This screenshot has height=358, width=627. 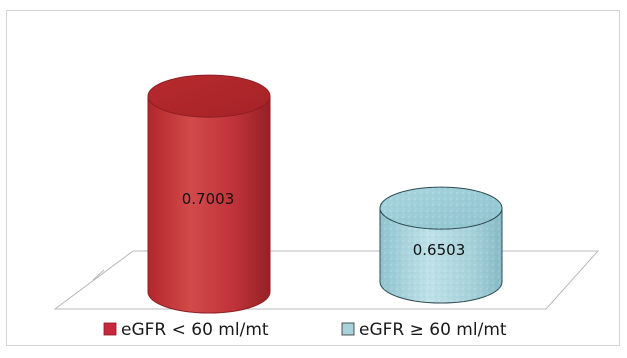 I want to click on bar-1: 0.6503, so click(x=441, y=245).